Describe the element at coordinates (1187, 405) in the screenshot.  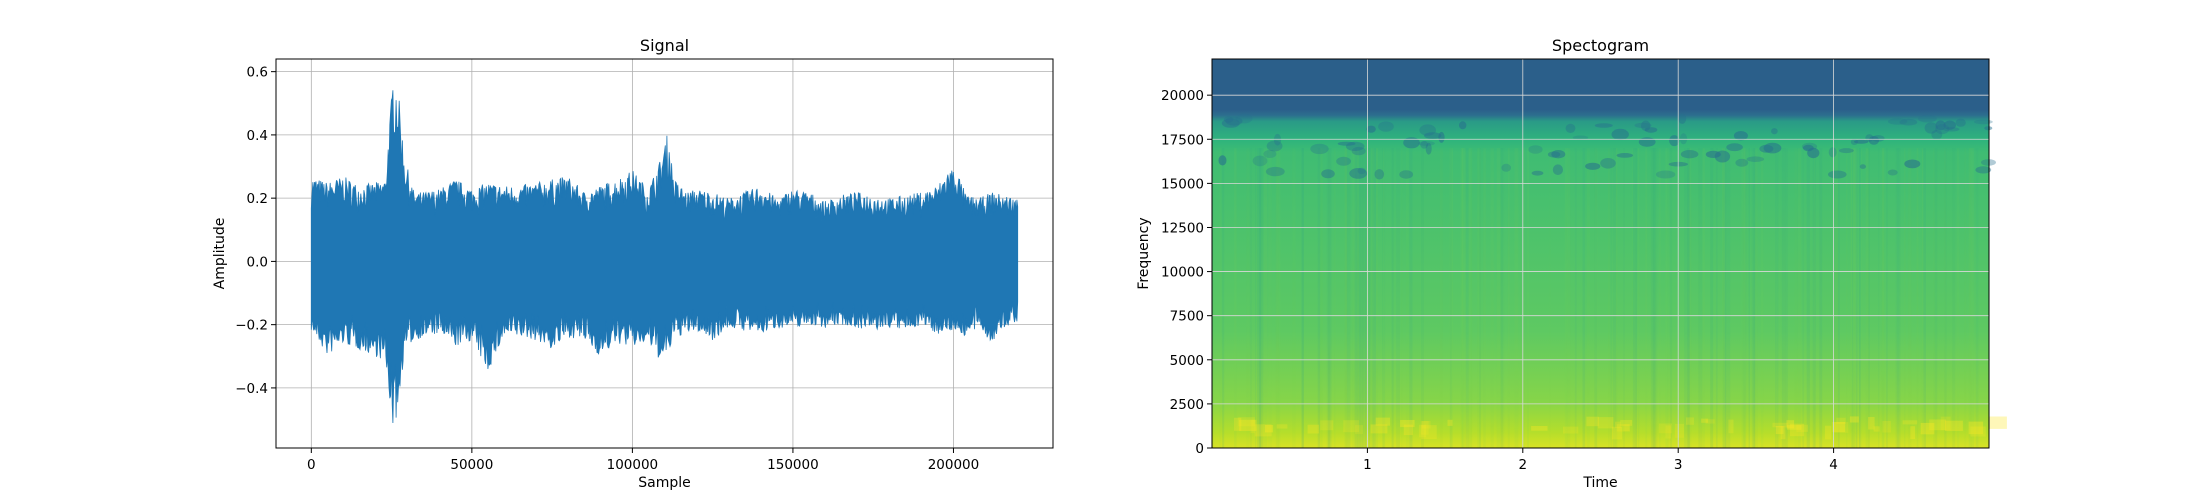
I see `spectrogram-y-tick-label: 2500` at that location.